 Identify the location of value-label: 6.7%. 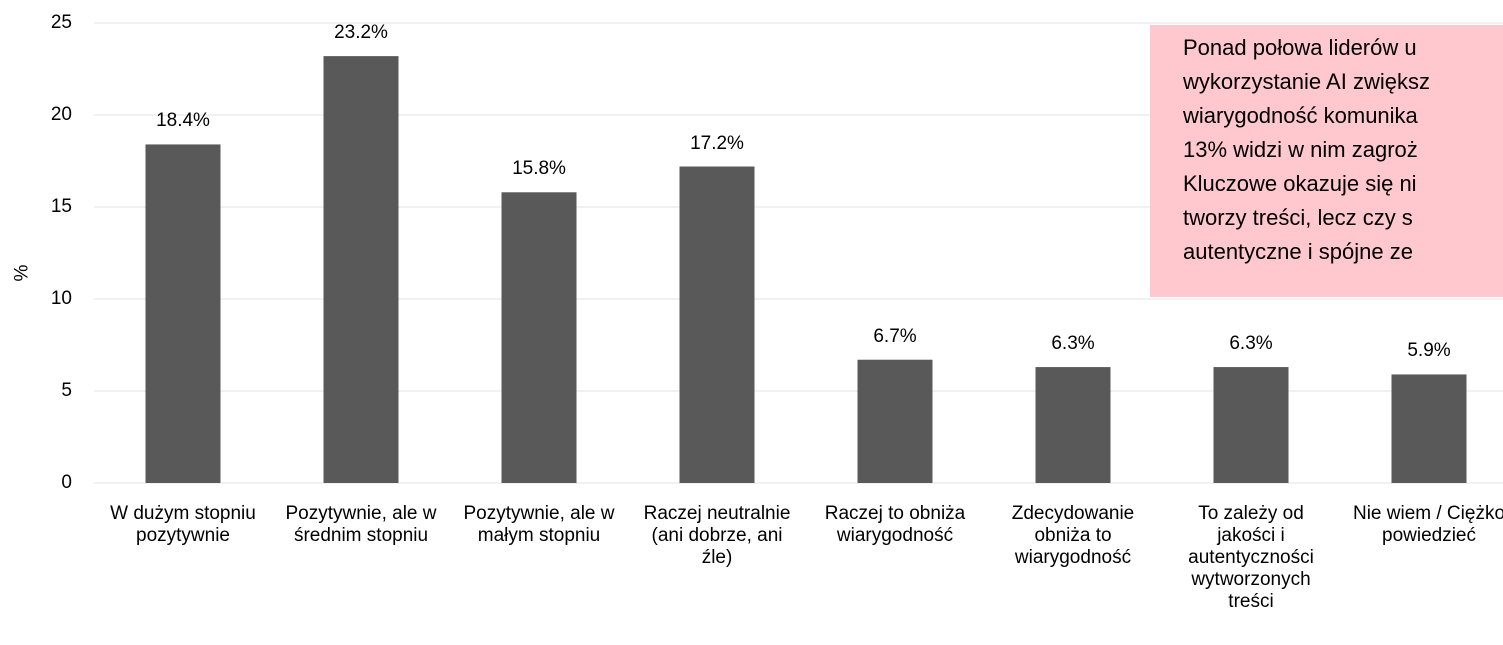
(895, 336).